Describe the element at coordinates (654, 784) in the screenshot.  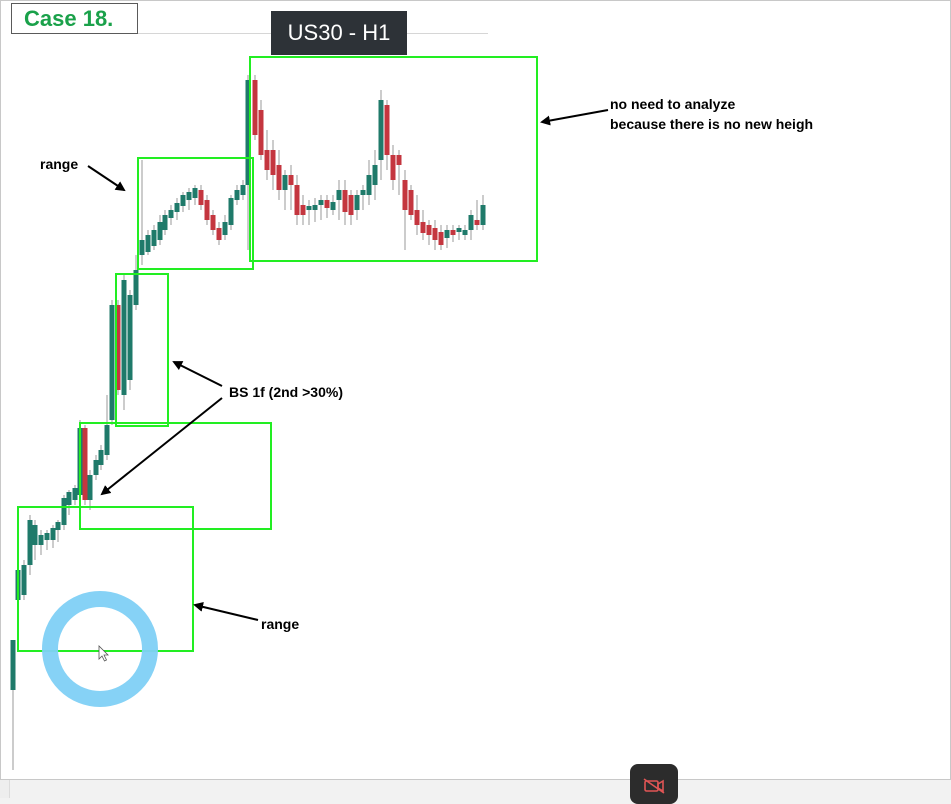
I see `camera-off-button` at that location.